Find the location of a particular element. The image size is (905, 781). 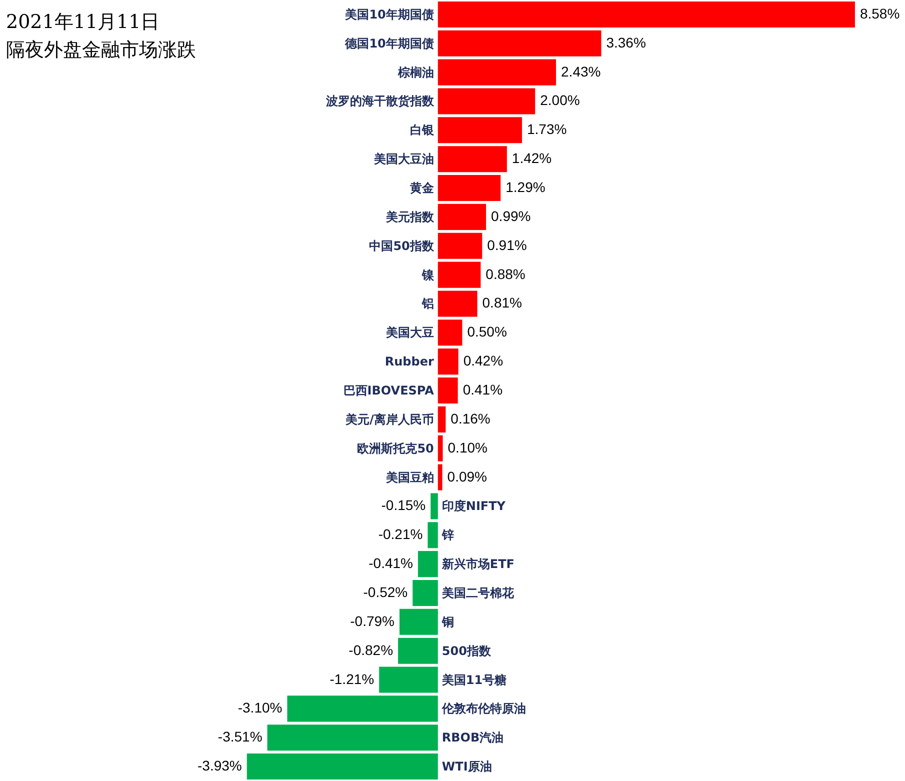

data-label: 0.88% is located at coordinates (506, 274).